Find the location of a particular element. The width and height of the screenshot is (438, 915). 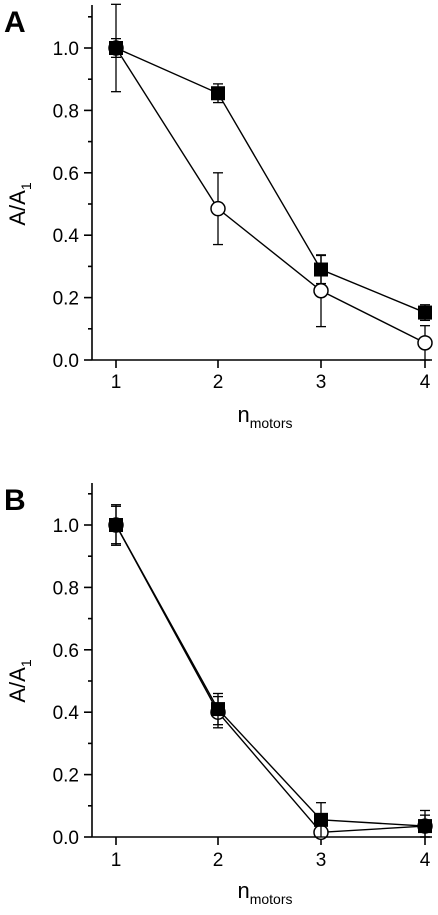

panel-label: B is located at coordinates (15, 500).